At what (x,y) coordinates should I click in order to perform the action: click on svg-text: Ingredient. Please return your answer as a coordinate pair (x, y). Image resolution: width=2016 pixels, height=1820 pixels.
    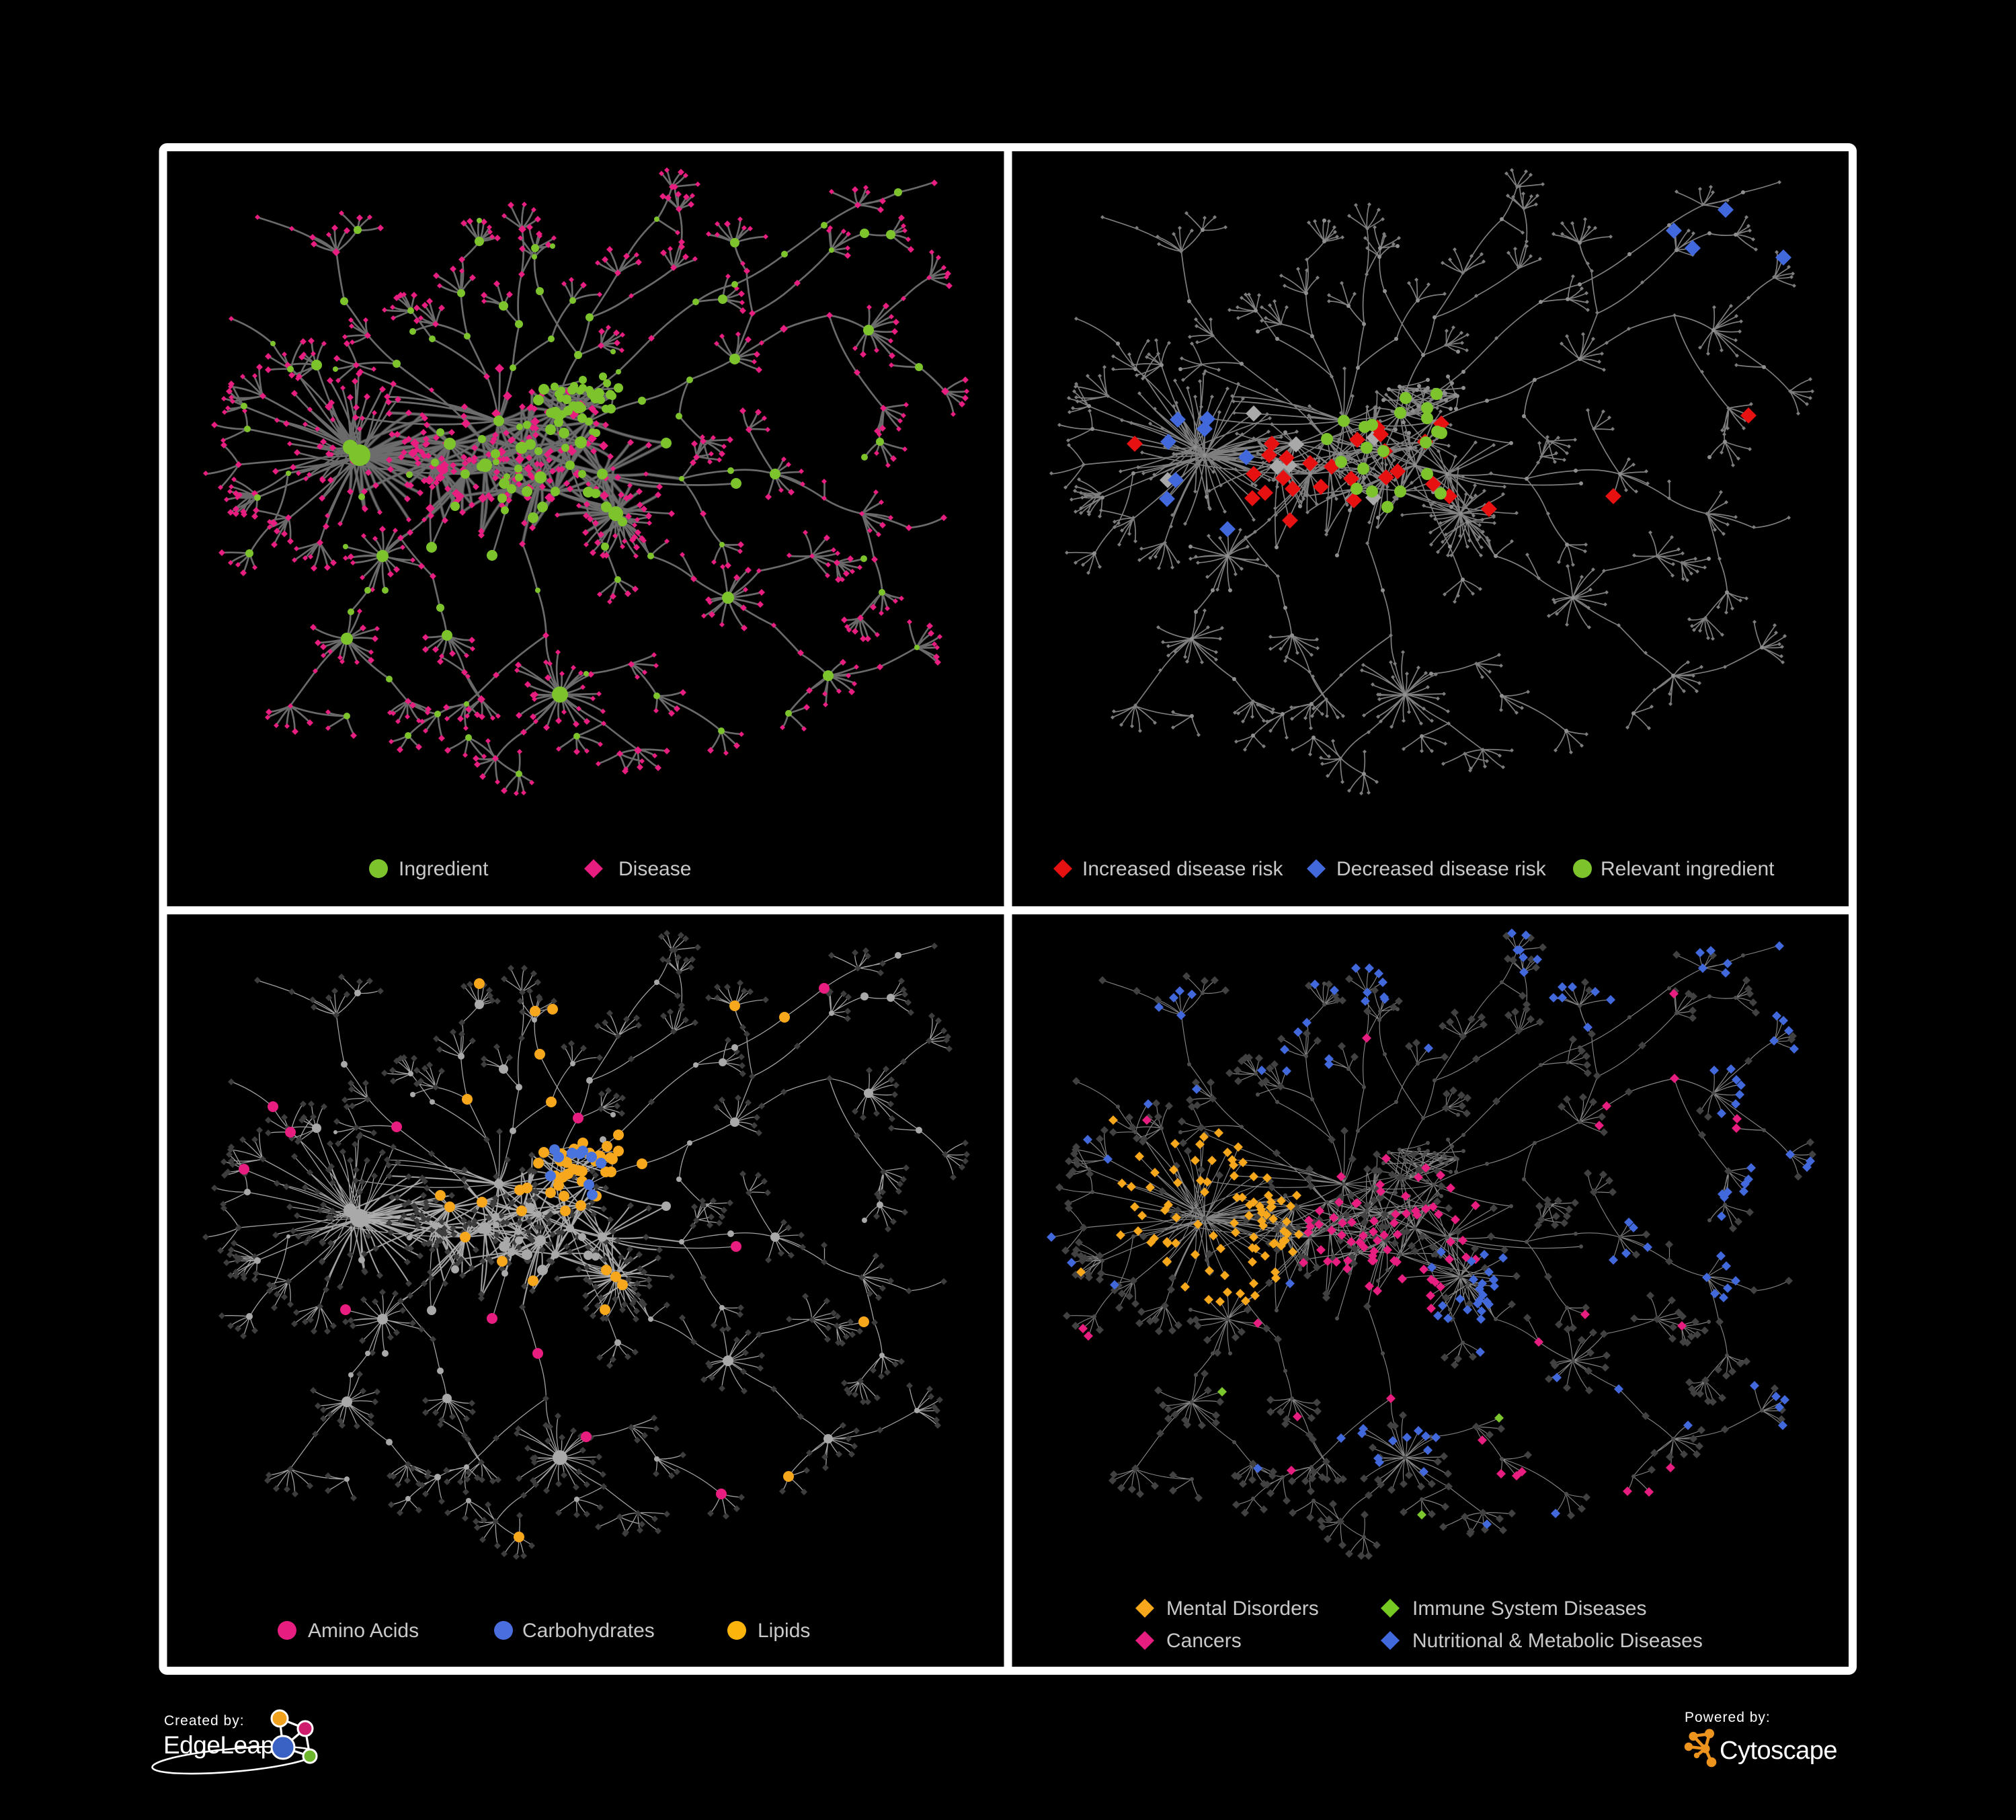
    Looking at the image, I should click on (444, 869).